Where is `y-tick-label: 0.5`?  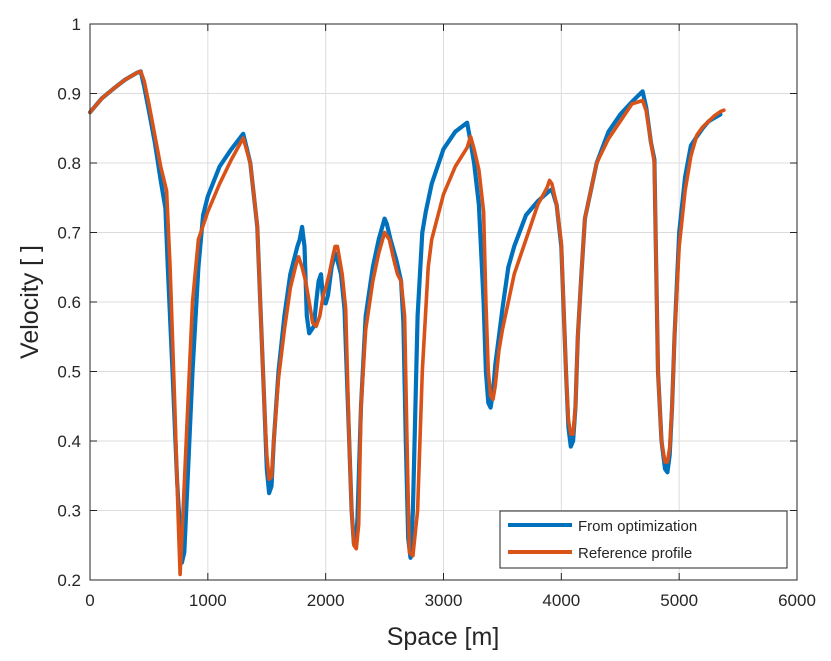 y-tick-label: 0.5 is located at coordinates (69, 372).